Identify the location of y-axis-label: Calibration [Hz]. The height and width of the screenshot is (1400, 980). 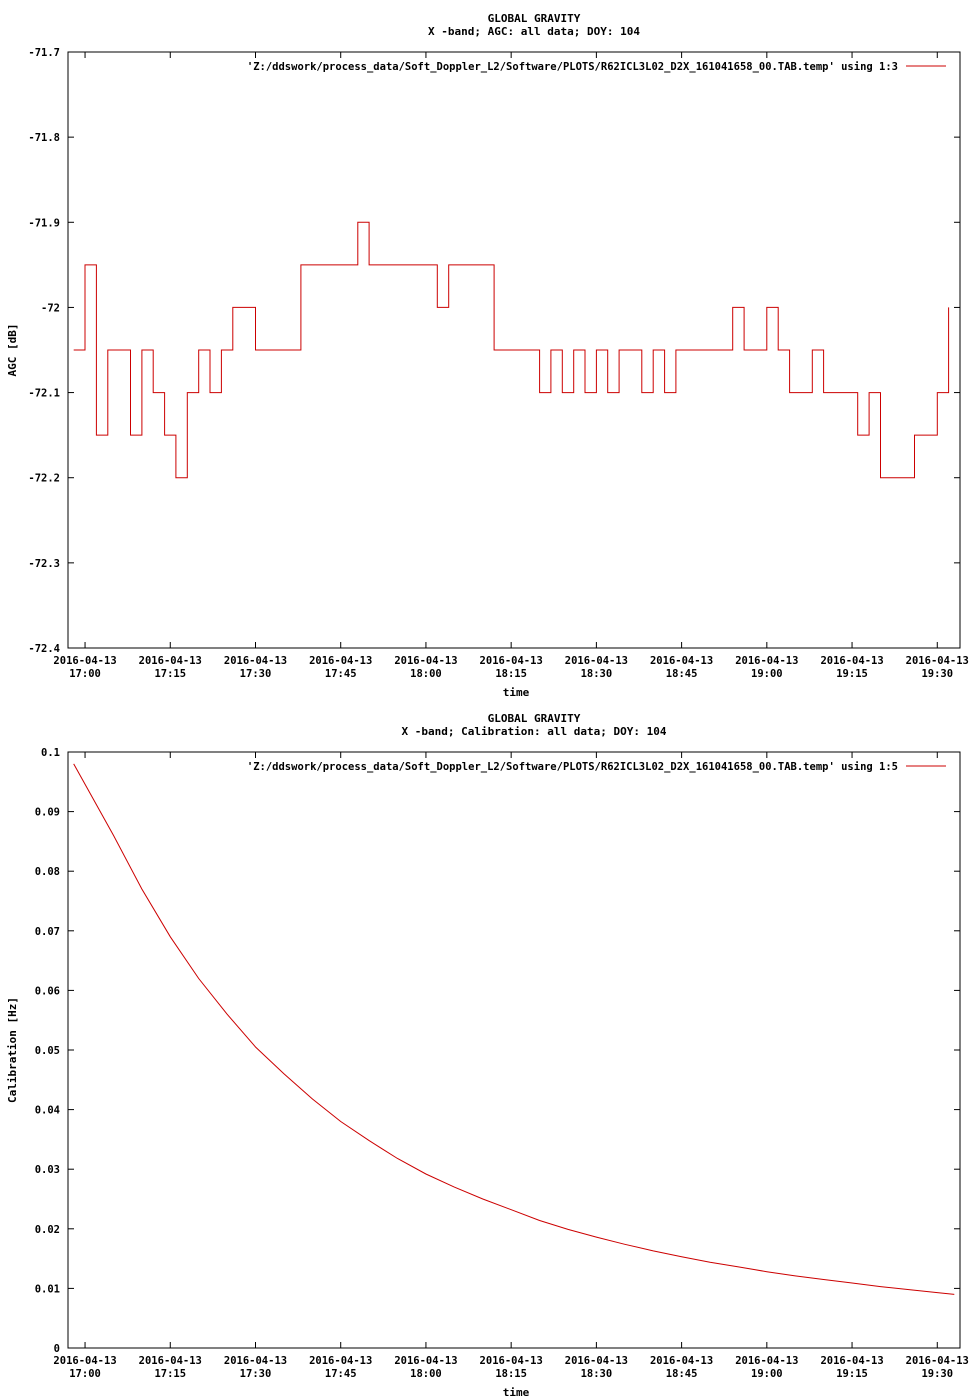
(12, 1050).